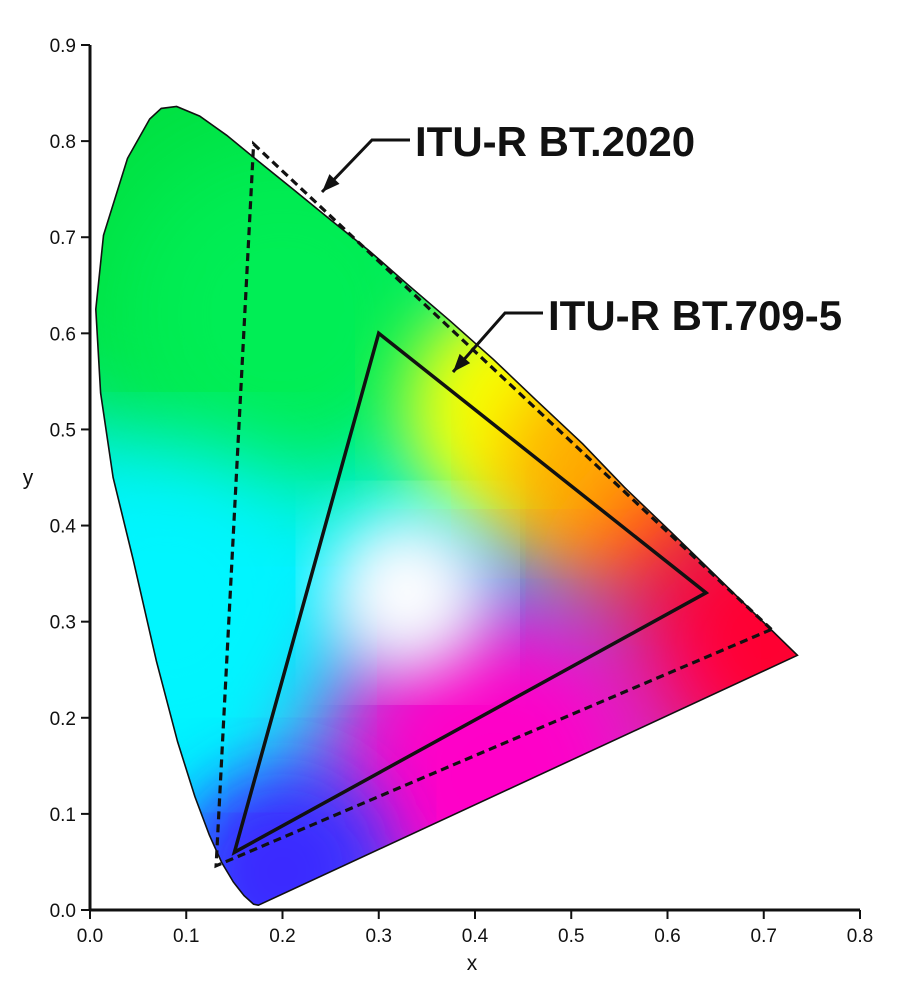  Describe the element at coordinates (472, 963) in the screenshot. I see `x-axis-label: x` at that location.